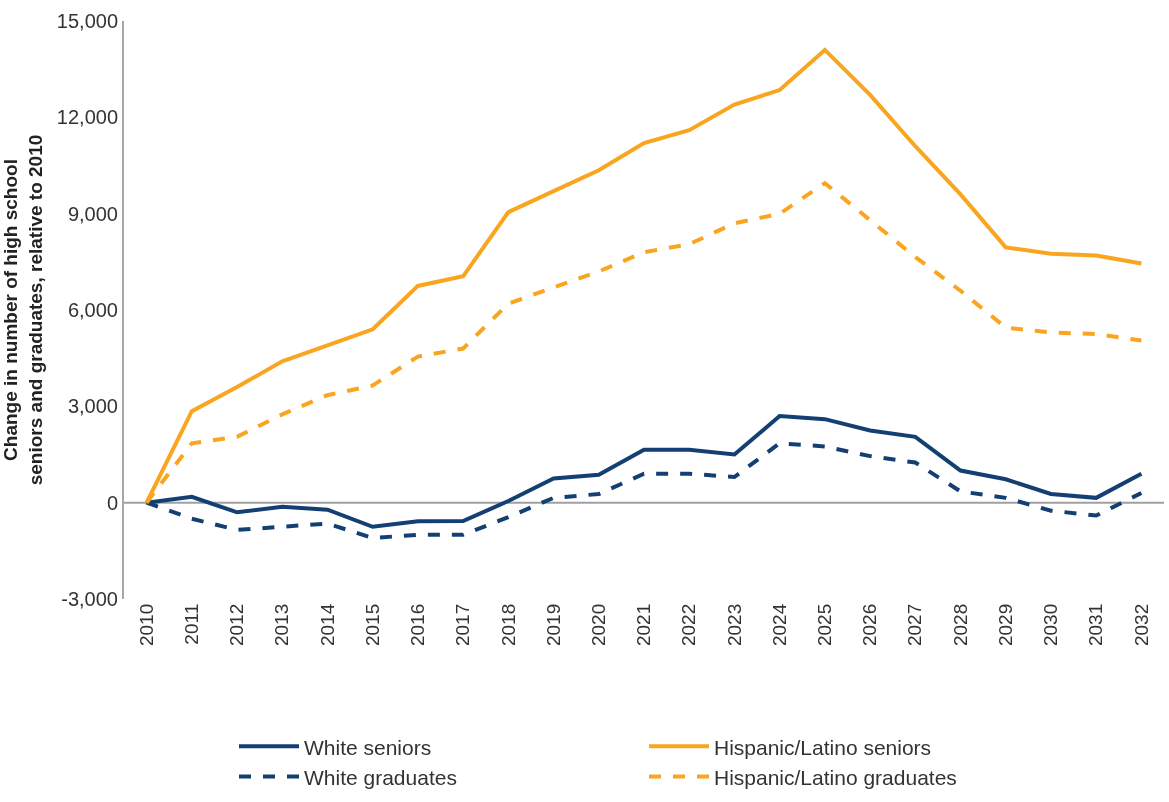  What do you see at coordinates (915, 625) in the screenshot?
I see `x-tick-label: 2027` at bounding box center [915, 625].